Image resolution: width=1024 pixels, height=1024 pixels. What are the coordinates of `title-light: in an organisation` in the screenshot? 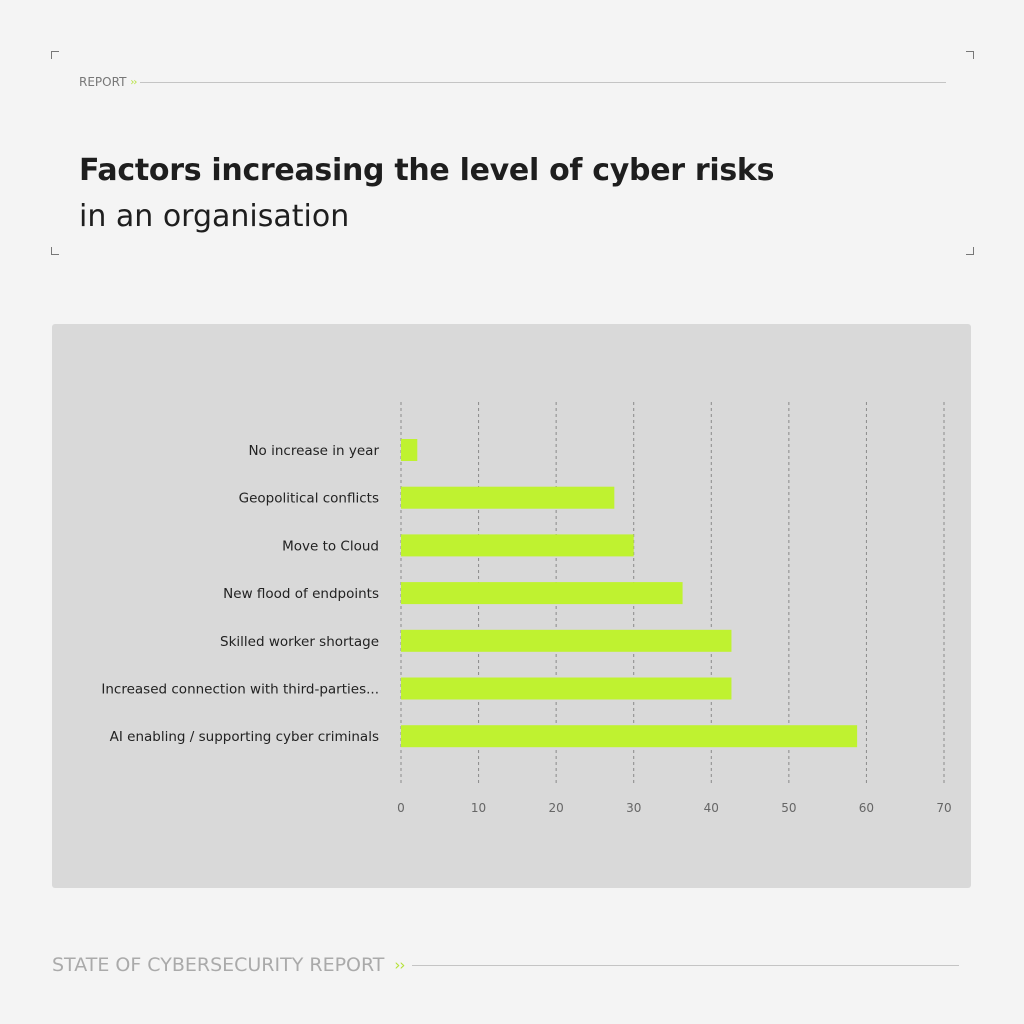 It's located at (214, 216).